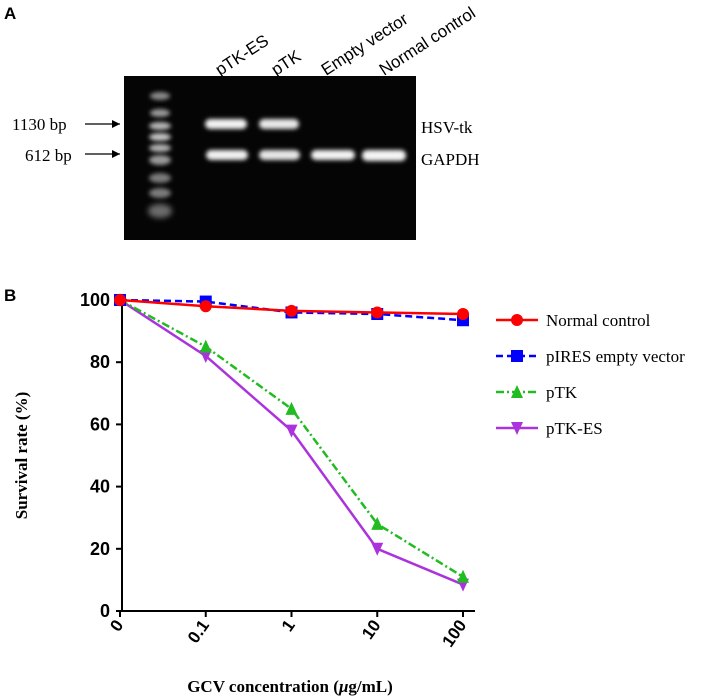 The height and width of the screenshot is (699, 709). I want to click on x-tick-label: 0.1, so click(198, 631).